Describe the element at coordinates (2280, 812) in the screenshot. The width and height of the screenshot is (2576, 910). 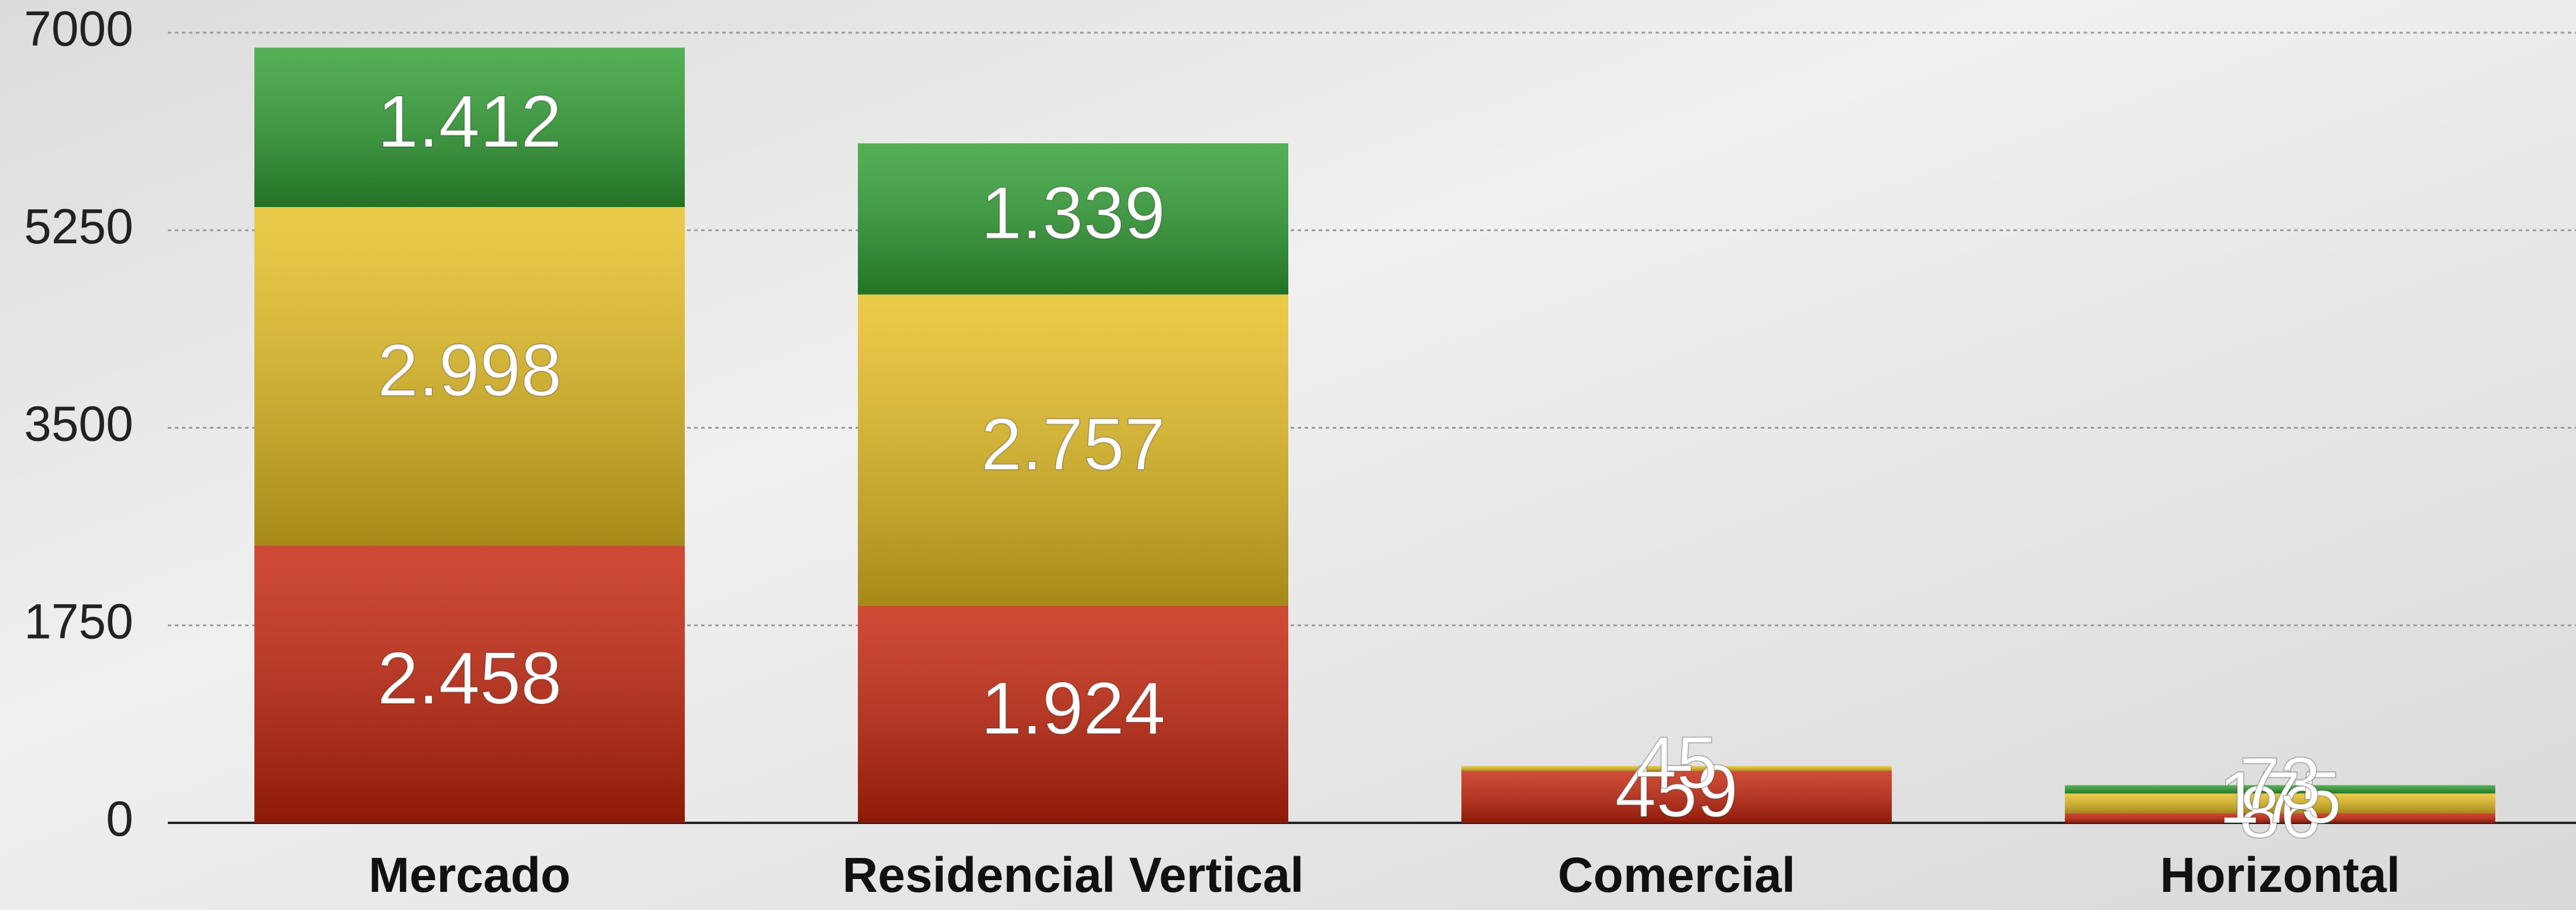
I see `value-label: 86` at that location.